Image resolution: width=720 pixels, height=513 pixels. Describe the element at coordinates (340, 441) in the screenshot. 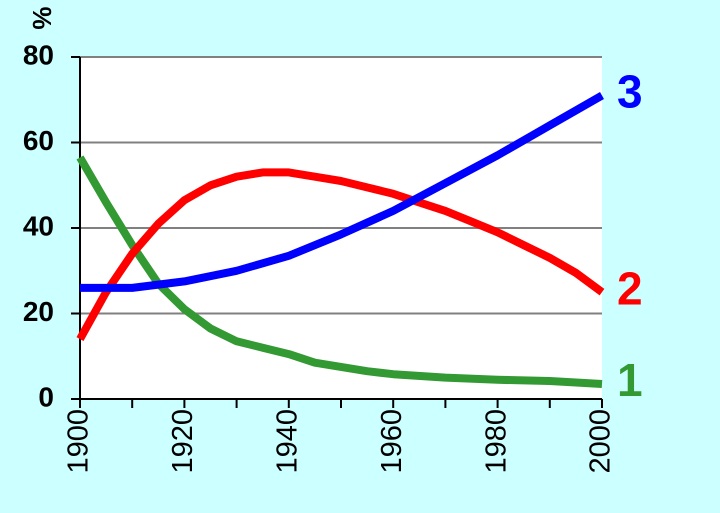

I see `x-axis-ticks: 1900 1920 1940 1960 1980 2000` at that location.